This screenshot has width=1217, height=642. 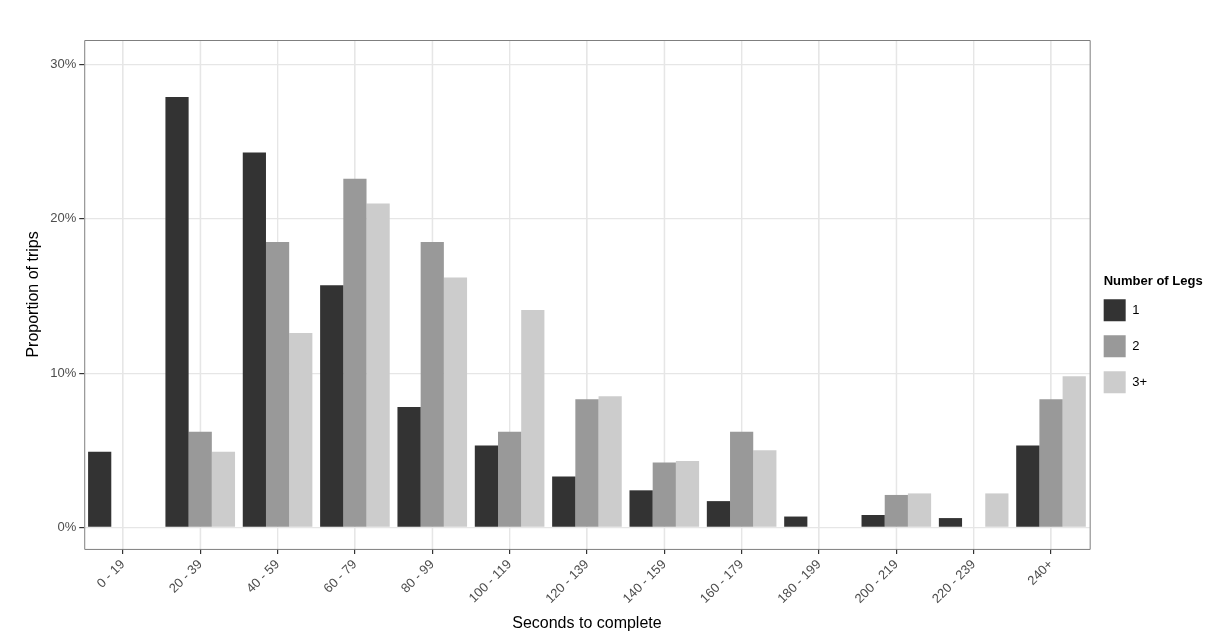 What do you see at coordinates (799, 581) in the screenshot?
I see `x-tick-label: 180 - 199` at bounding box center [799, 581].